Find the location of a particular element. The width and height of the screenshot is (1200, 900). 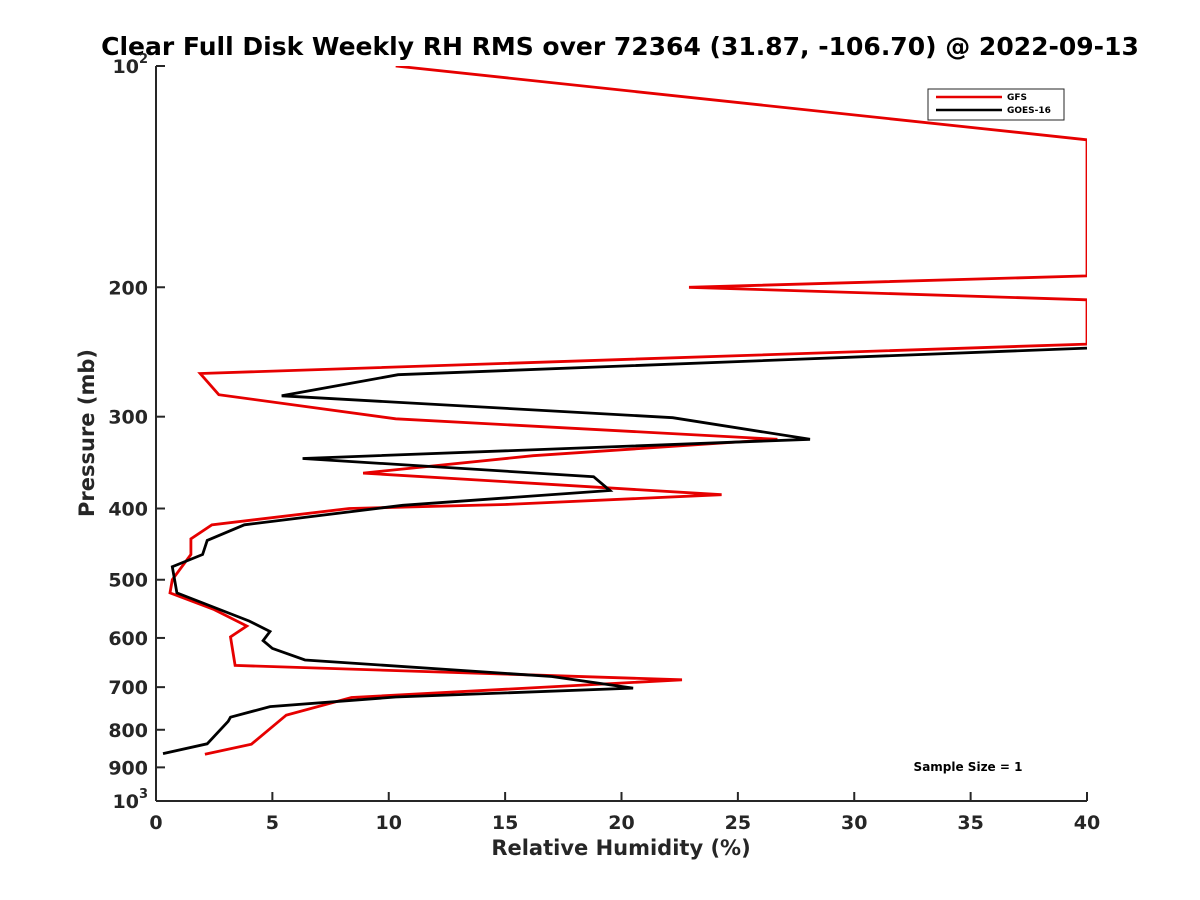

sample-size-annotation: Sample Size = 1 is located at coordinates (968, 767).